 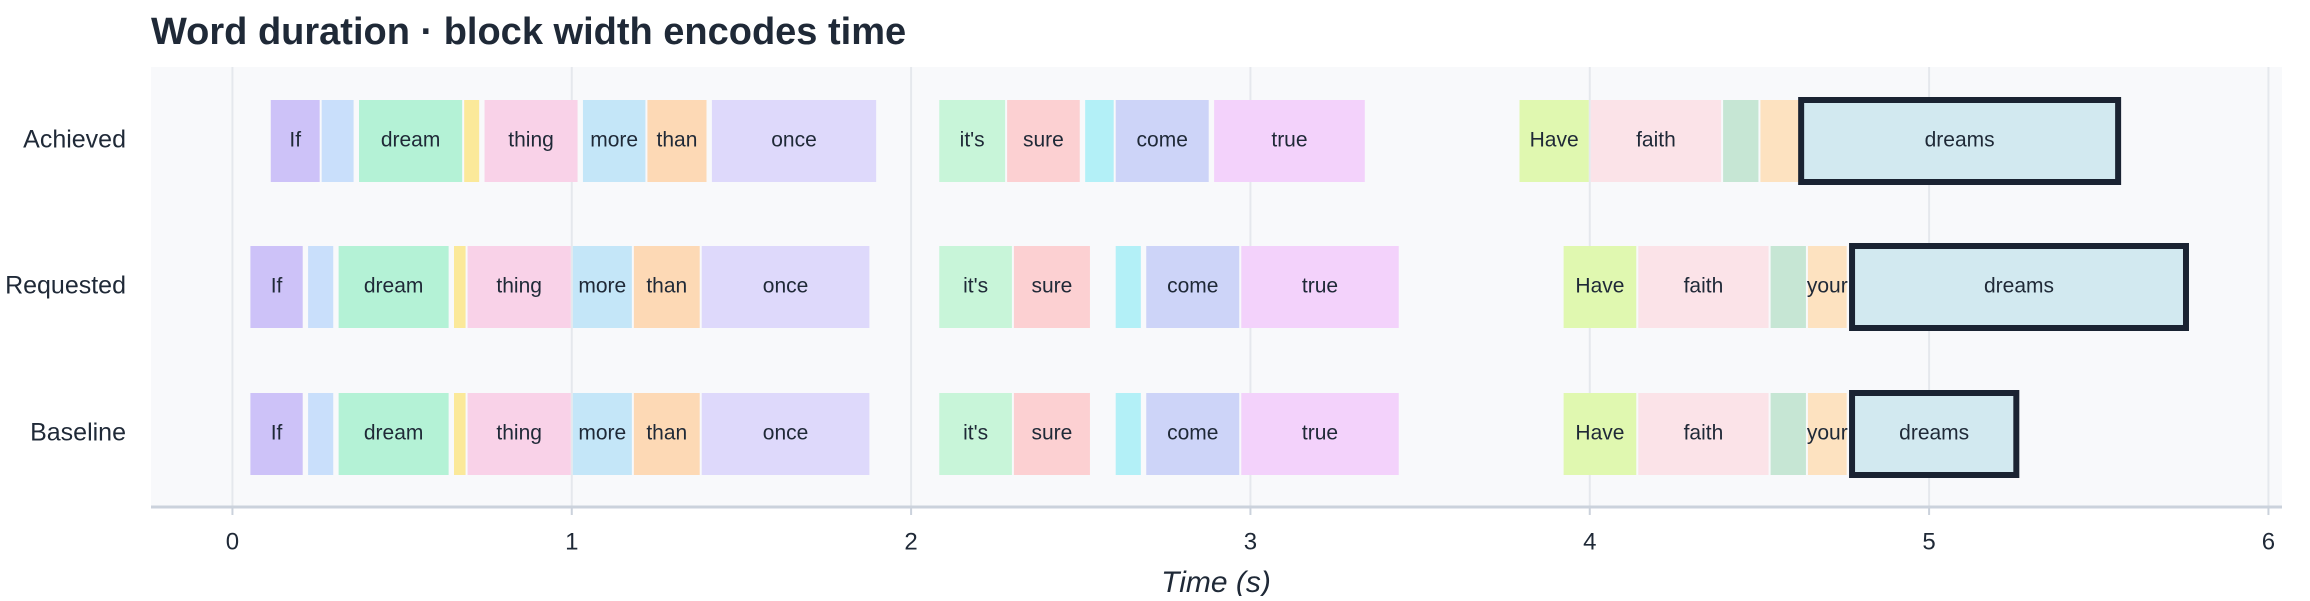 What do you see at coordinates (2268, 541) in the screenshot?
I see `x-tick-label: 6` at bounding box center [2268, 541].